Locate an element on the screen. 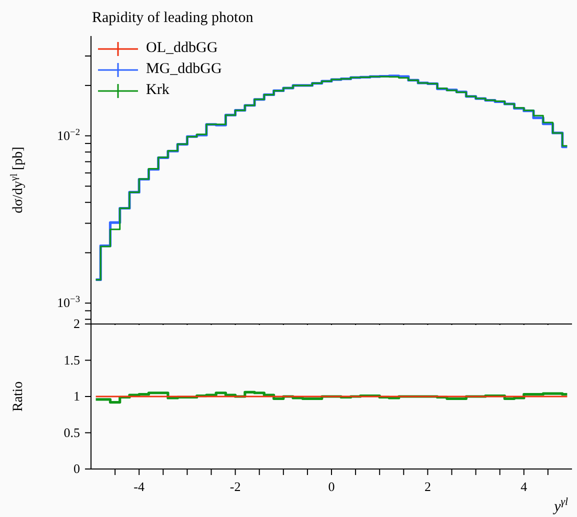  x-axis-title: y$^{γl}$ is located at coordinates (560, 505).